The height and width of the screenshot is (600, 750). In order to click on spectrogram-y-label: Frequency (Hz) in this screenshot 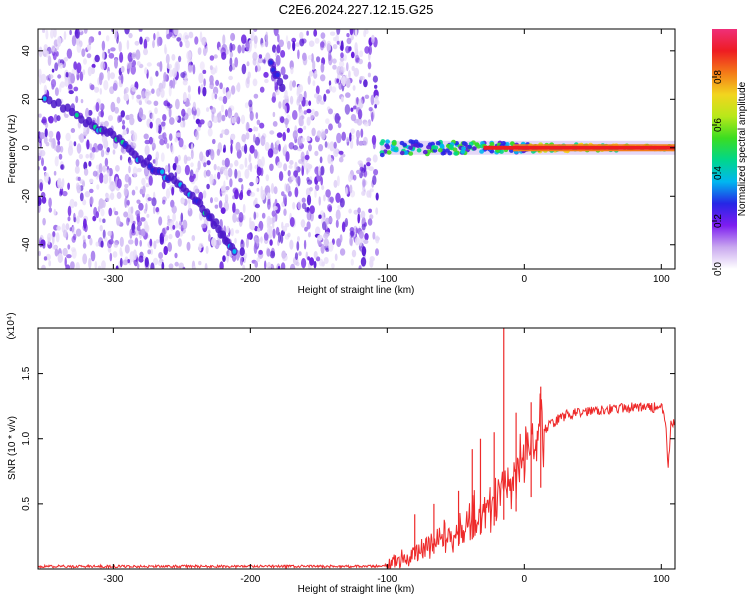, I will do `click(12, 149)`.